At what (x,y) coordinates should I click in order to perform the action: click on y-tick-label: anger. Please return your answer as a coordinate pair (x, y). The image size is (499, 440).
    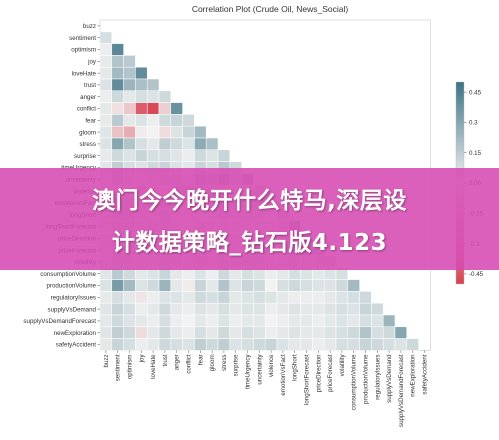
    Looking at the image, I should click on (88, 97).